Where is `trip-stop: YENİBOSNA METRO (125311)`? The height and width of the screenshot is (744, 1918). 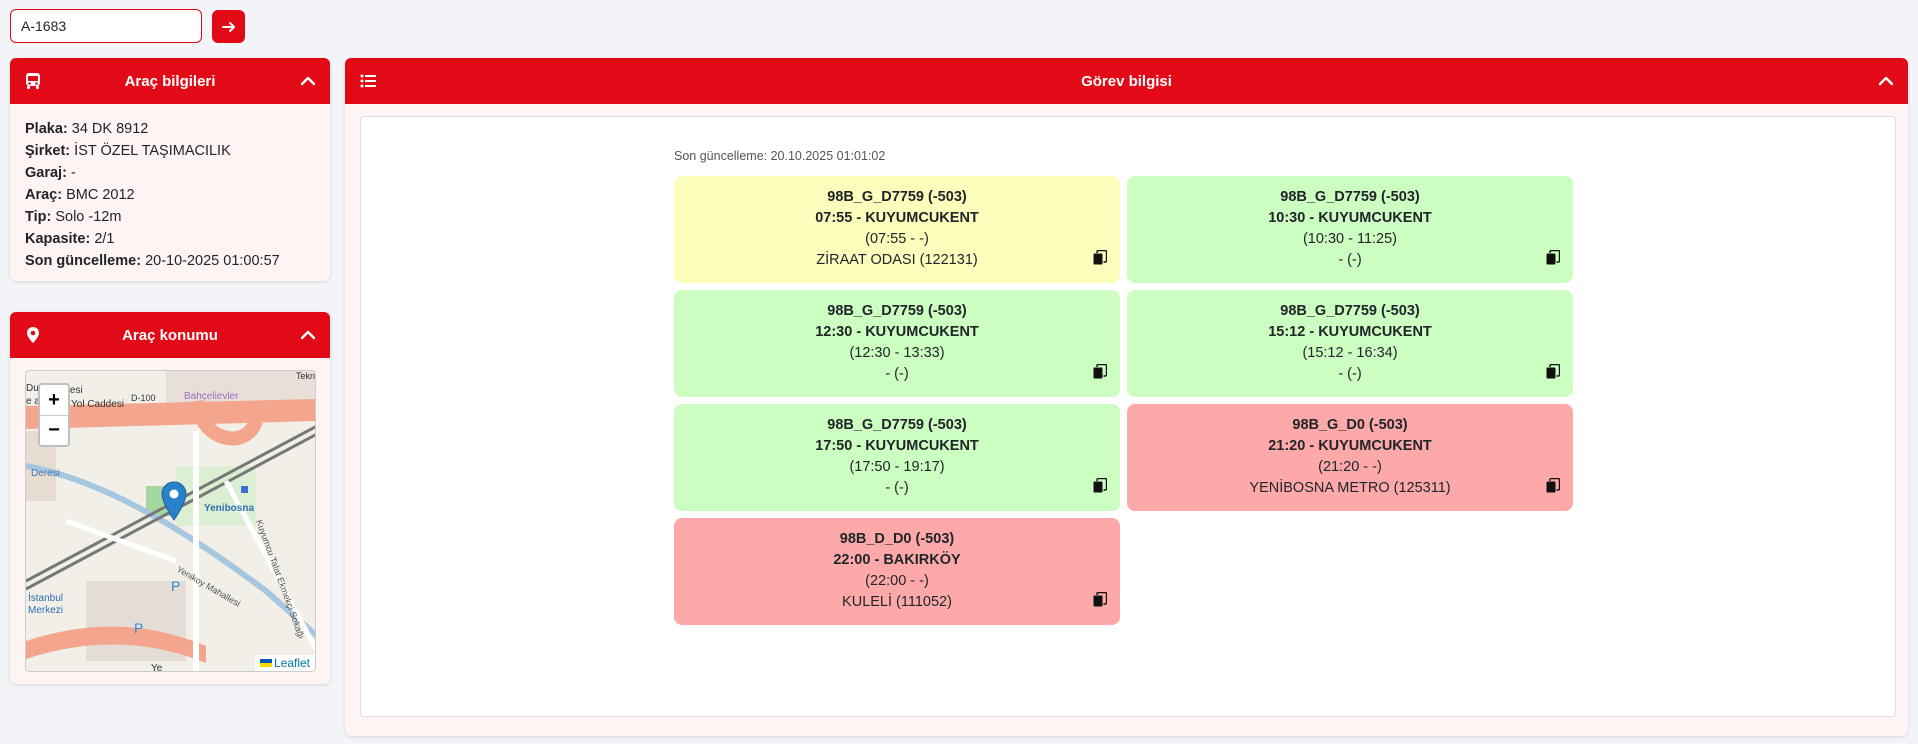 trip-stop: YENİBOSNA METRO (125311) is located at coordinates (1350, 488).